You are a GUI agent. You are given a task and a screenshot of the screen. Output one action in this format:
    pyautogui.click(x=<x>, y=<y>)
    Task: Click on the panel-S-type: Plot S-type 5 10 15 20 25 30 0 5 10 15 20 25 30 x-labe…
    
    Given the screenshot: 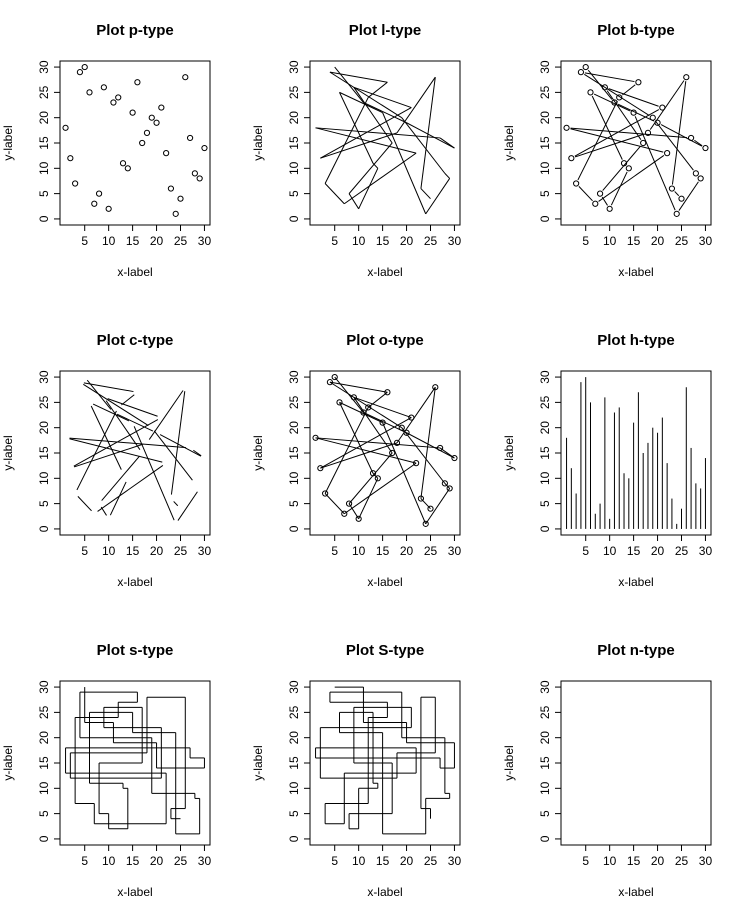 What is the action you would take?
    pyautogui.click(x=356, y=770)
    